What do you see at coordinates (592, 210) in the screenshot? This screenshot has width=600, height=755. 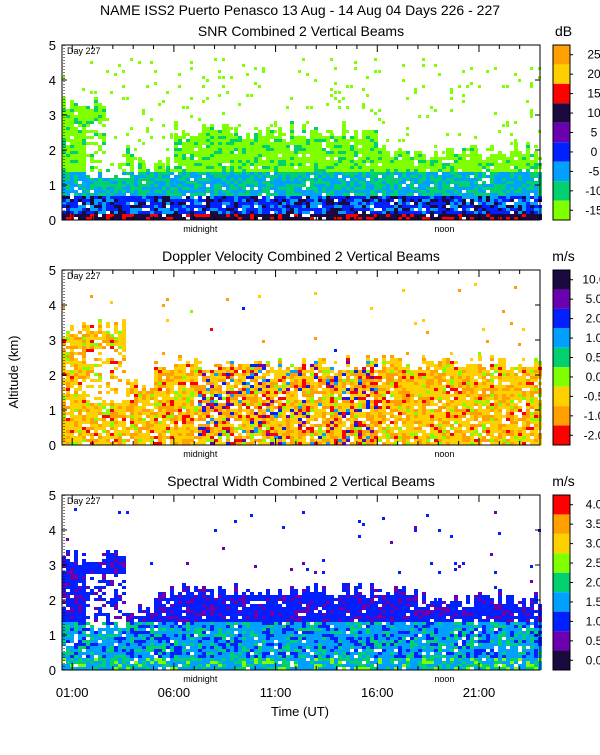 I see `colorbar-label: -15` at bounding box center [592, 210].